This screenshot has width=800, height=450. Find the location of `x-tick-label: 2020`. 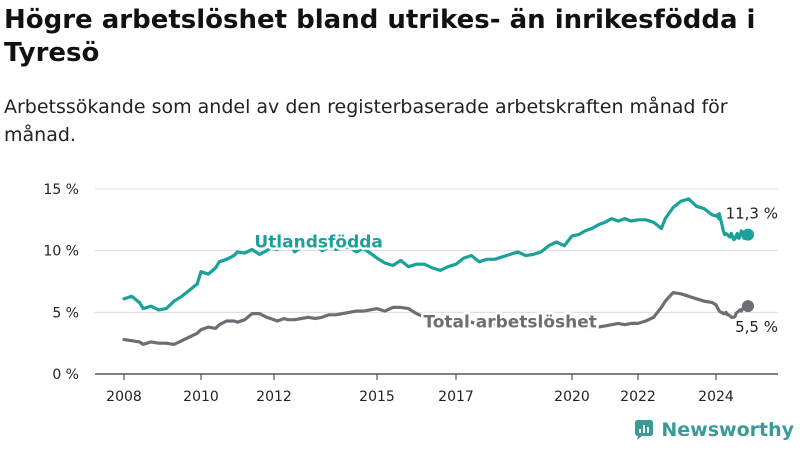

x-tick-label: 2020 is located at coordinates (572, 397).